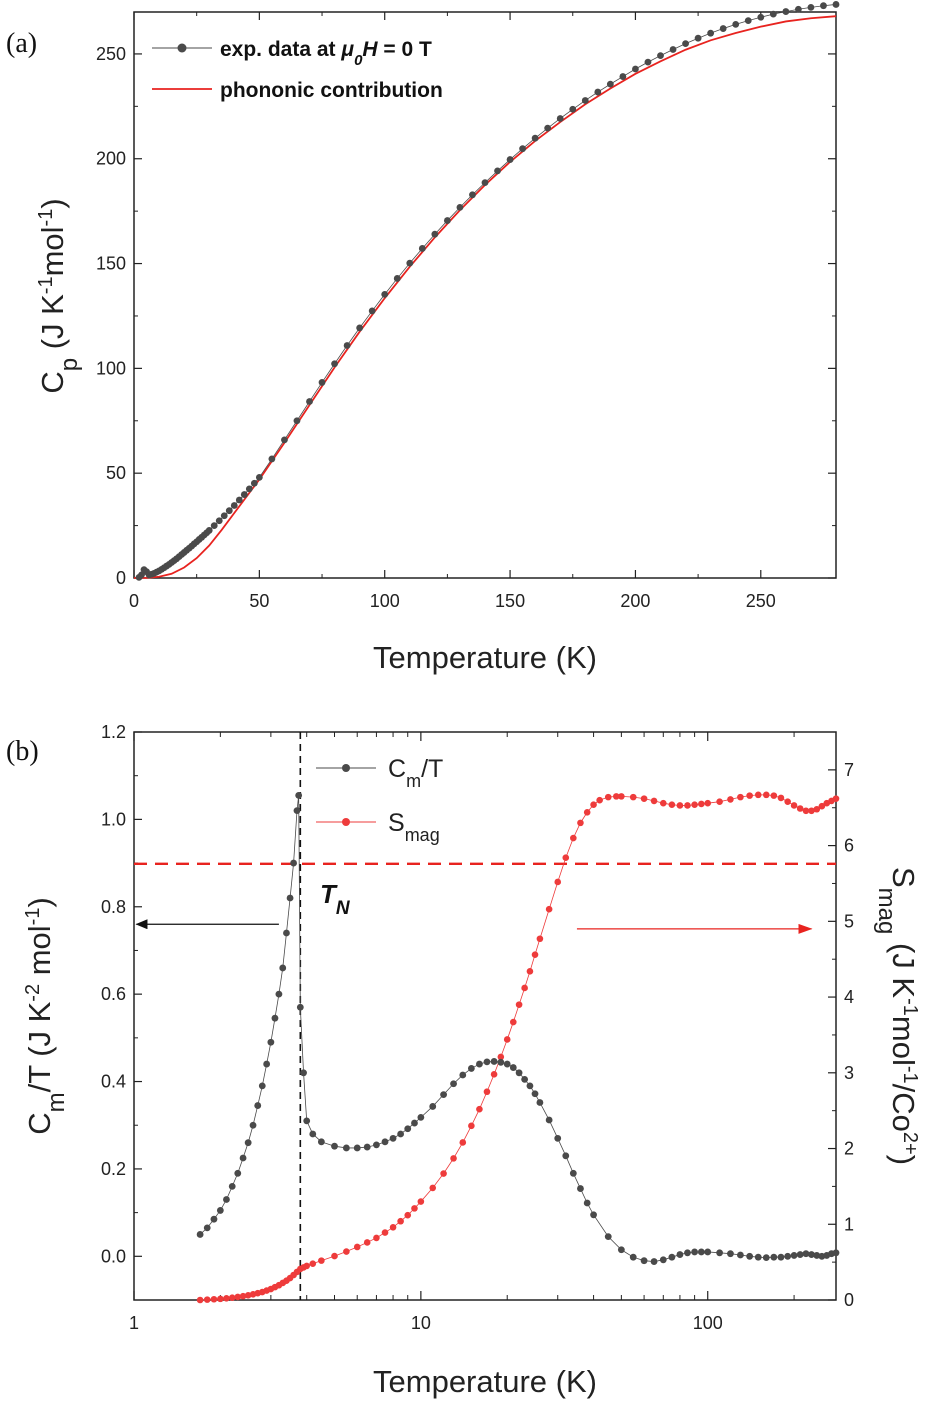  Describe the element at coordinates (849, 997) in the screenshot. I see `right-y-tick-label: 4` at that location.